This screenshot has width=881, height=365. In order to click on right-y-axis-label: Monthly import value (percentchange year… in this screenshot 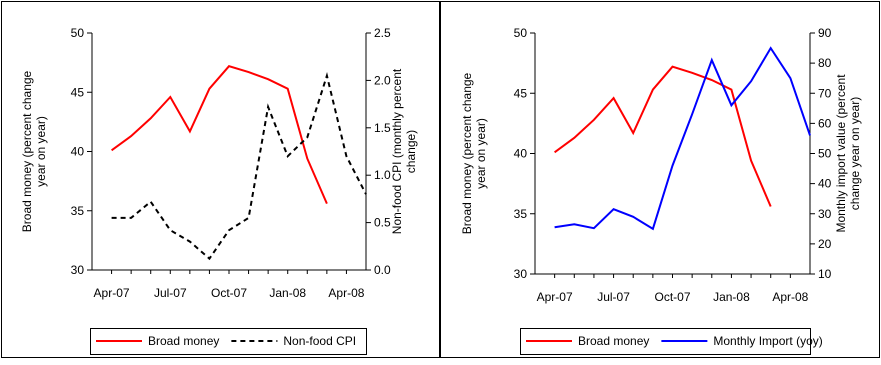, I will do `click(848, 153)`.